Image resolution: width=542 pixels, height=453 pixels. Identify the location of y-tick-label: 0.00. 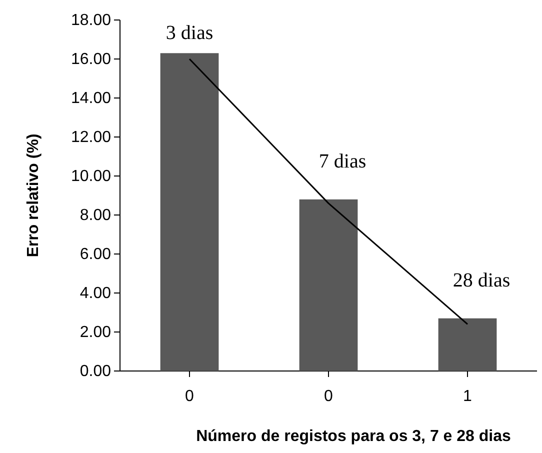
(96, 371).